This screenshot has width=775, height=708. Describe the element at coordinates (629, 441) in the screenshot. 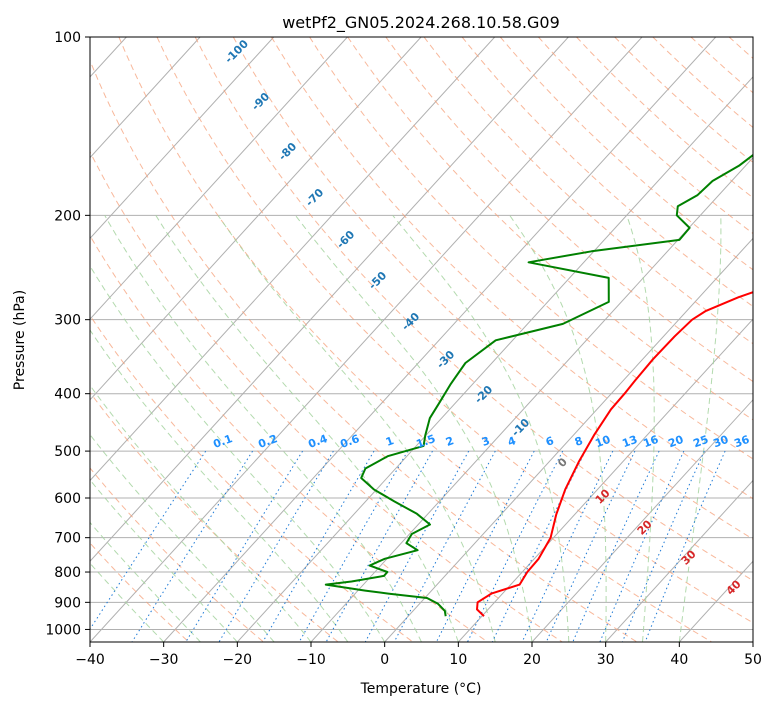

I see `mixing-ratio-label: 13` at that location.